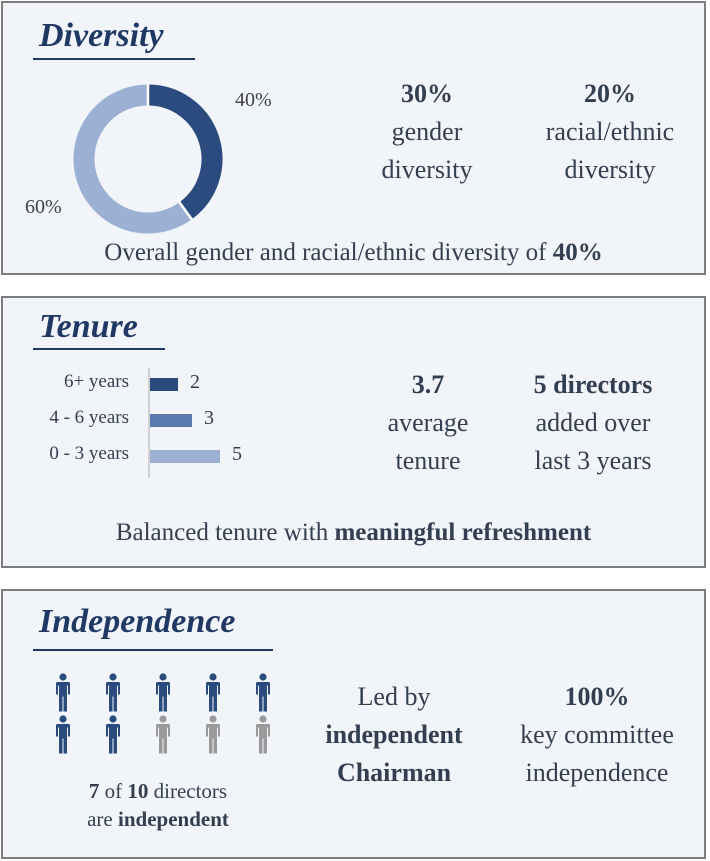 The height and width of the screenshot is (861, 710). I want to click on independence-title-rule, so click(153, 650).